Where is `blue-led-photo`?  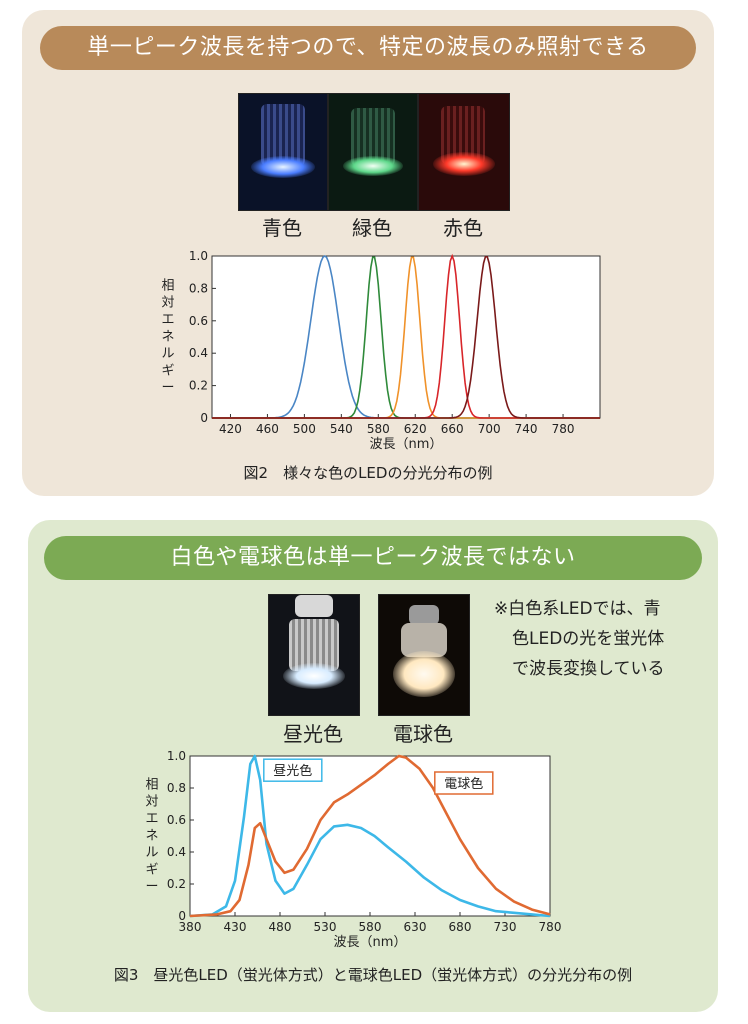 blue-led-photo is located at coordinates (283, 152).